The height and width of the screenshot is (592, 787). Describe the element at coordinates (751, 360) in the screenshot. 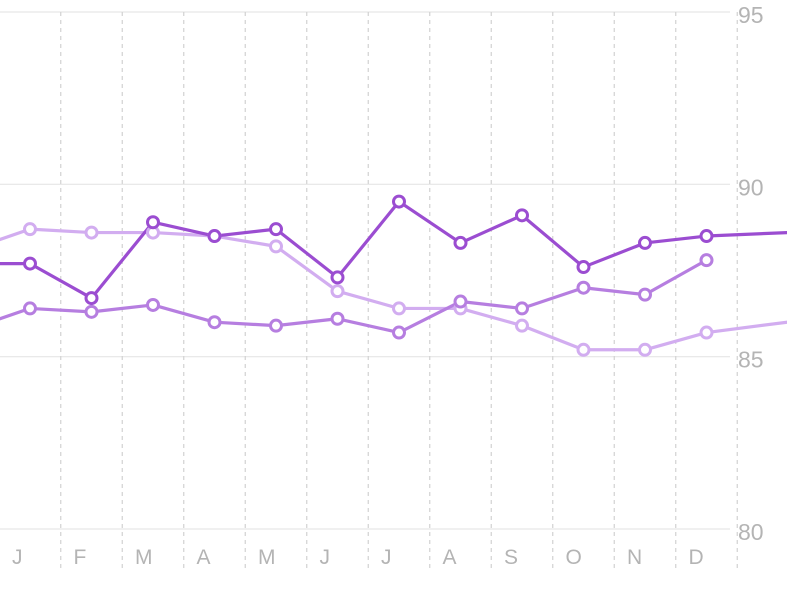

I see `y-tick-label: 85` at that location.